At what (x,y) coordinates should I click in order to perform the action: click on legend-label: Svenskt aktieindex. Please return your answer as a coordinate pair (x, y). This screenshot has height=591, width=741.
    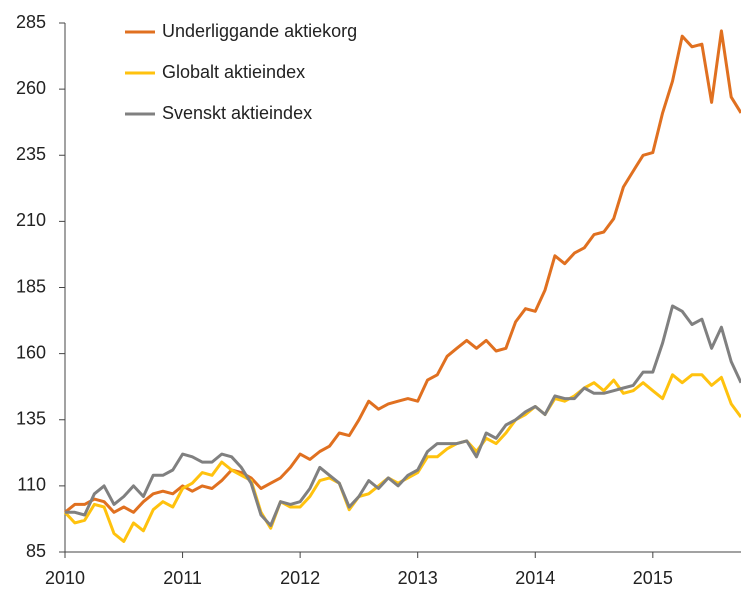
    Looking at the image, I should click on (237, 113).